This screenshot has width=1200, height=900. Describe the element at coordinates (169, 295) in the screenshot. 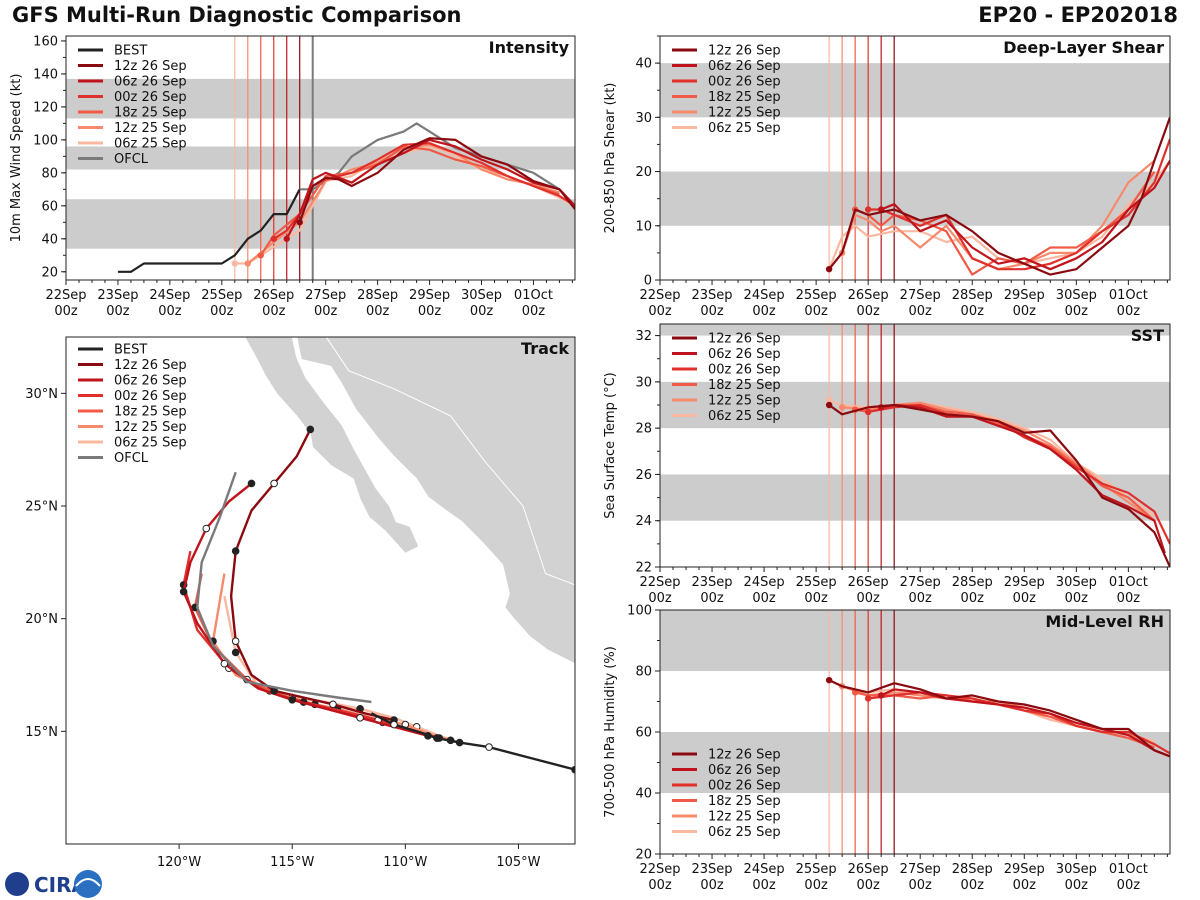

I see `intensity-xtick-label-day: 24Sep` at that location.